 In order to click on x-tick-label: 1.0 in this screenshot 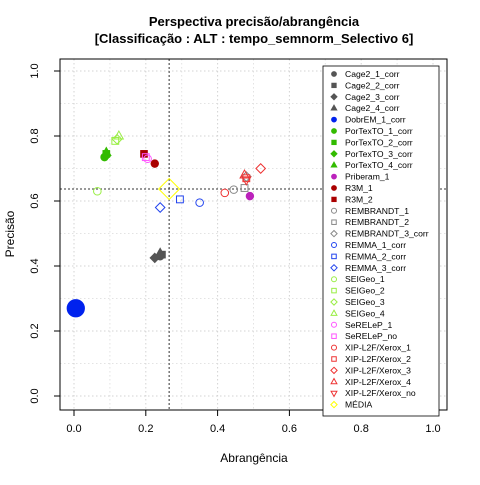, I will do `click(432, 429)`.